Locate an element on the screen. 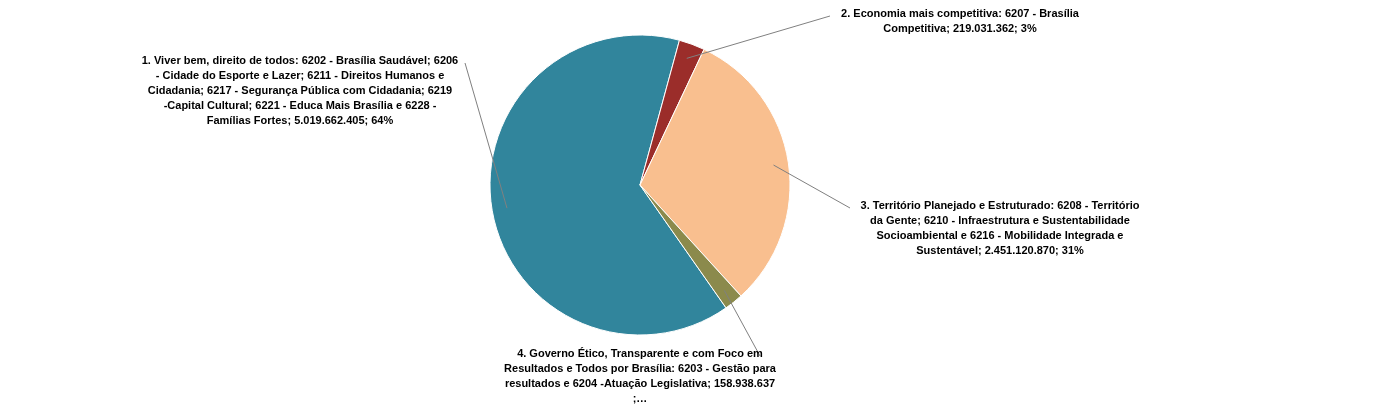  slice-label: 3. Território Planejado e Estruturado: 6208 - Território da Gente; 6210 - Infraestrutura e Sustentabilidade Socioambiental e 6216 - Mobilidade Integrada e Sustentável; 2.451.120.870; 31% is located at coordinates (1000, 227).